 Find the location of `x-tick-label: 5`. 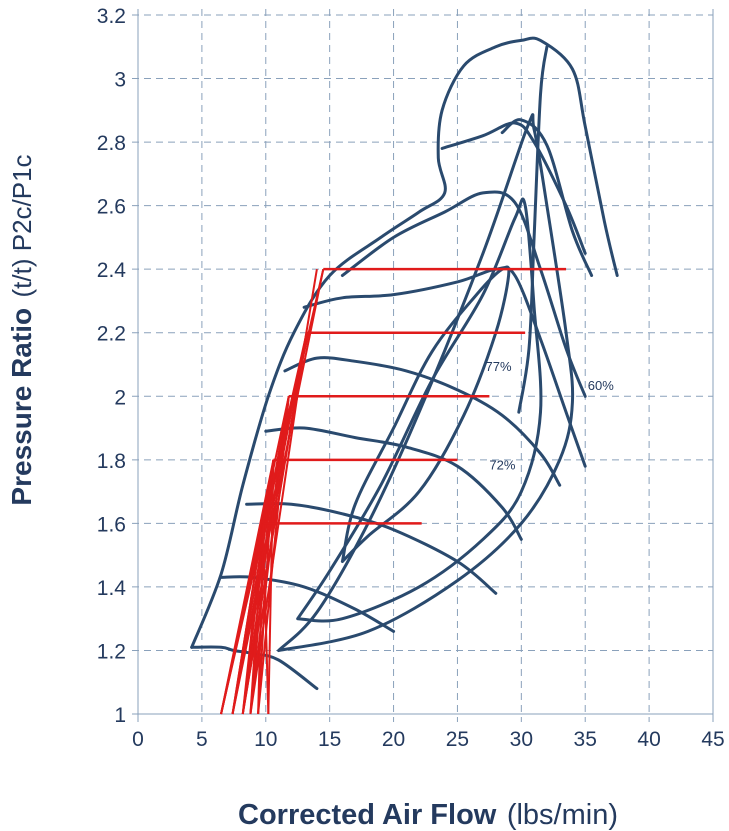

x-tick-label: 5 is located at coordinates (202, 739).